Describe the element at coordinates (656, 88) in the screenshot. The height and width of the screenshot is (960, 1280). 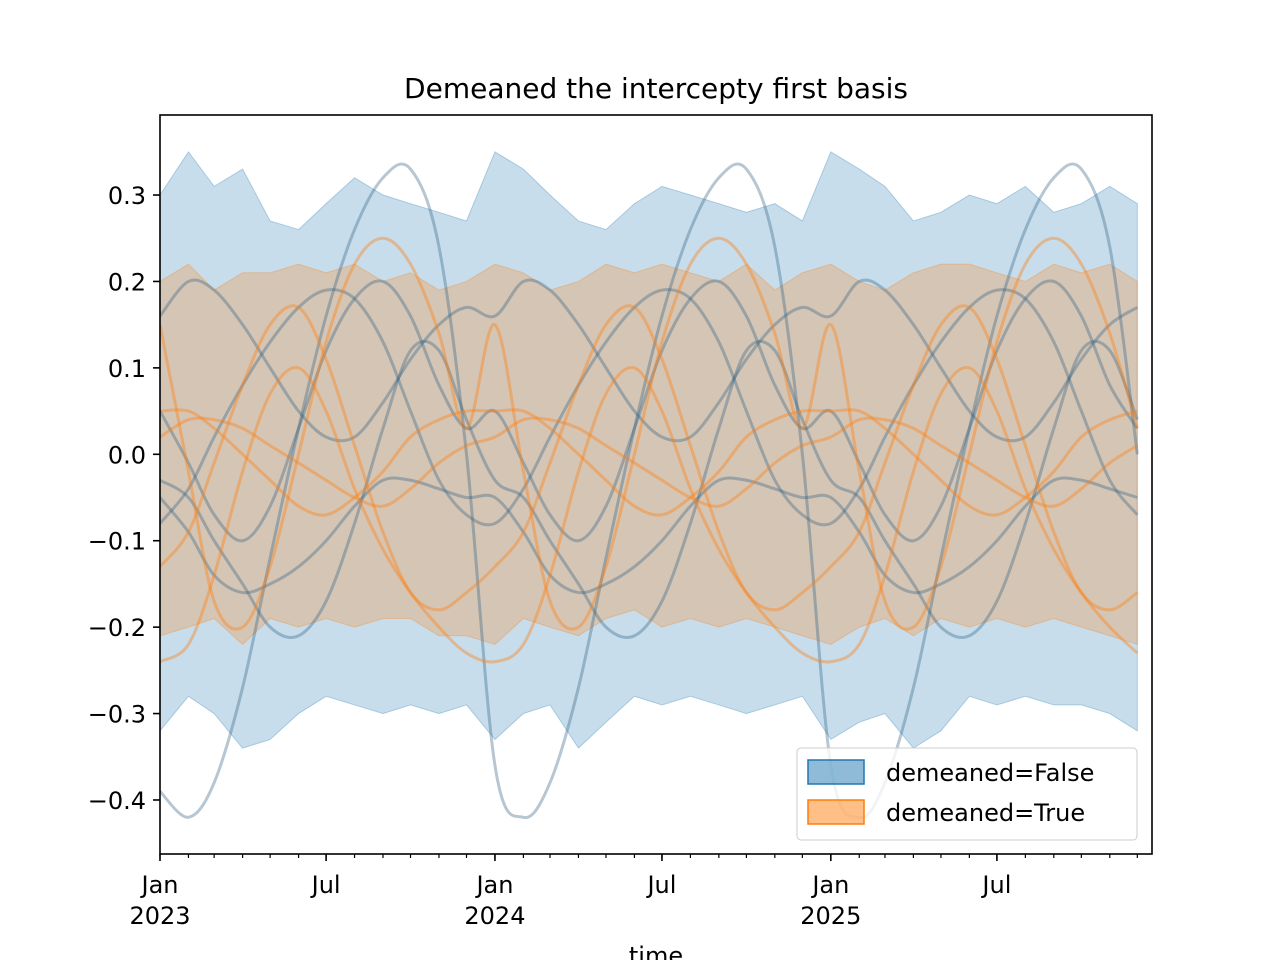
I see `chart-title: Demeaned the intercepty first basis` at that location.